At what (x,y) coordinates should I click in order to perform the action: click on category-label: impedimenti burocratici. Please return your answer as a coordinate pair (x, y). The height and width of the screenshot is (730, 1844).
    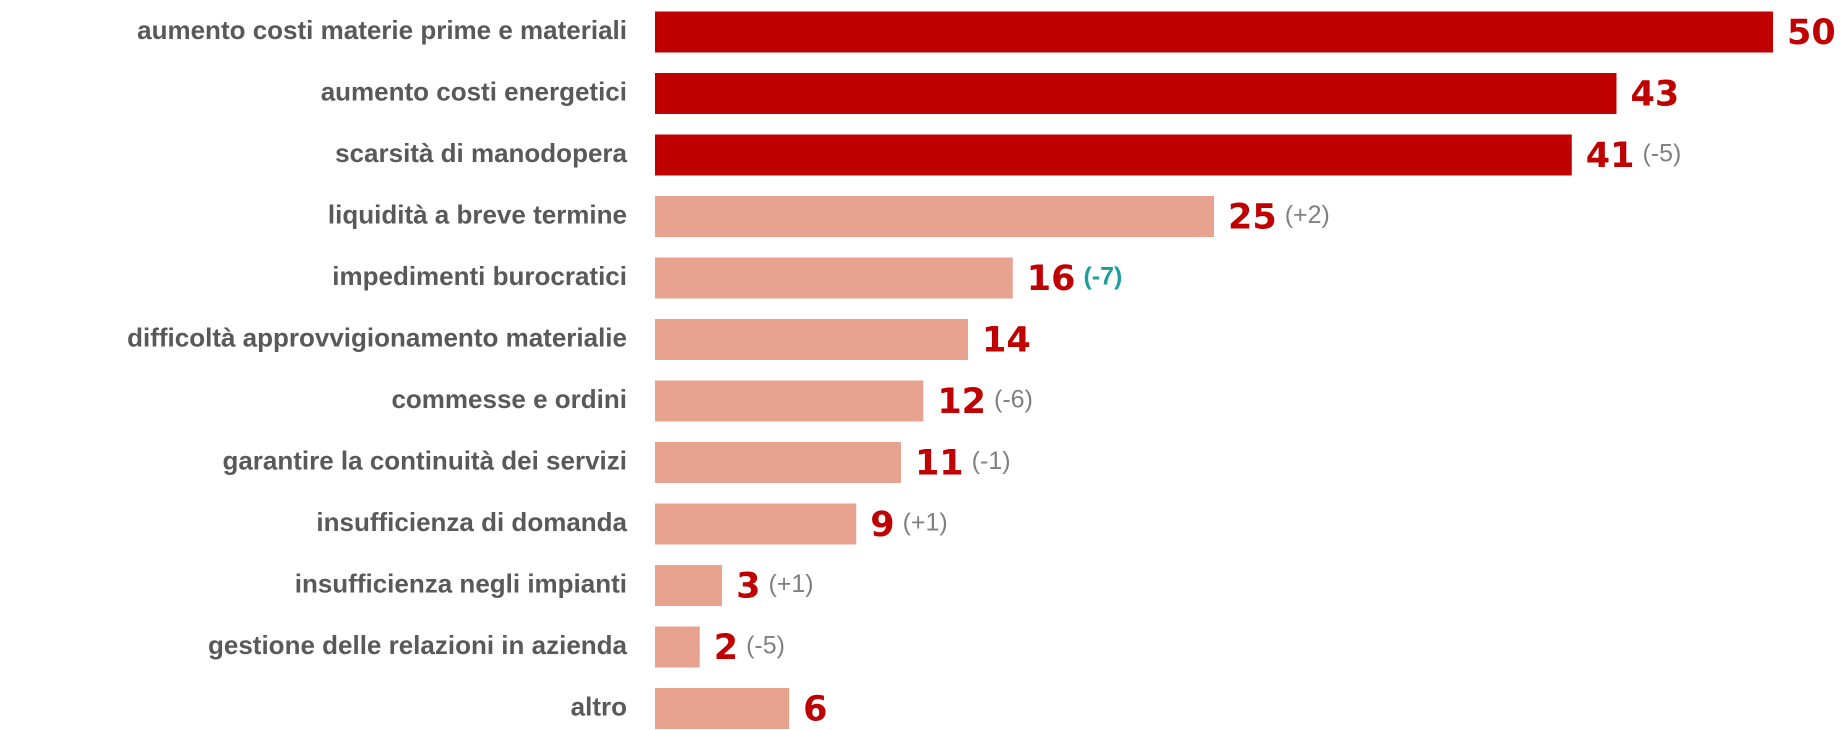
    Looking at the image, I should click on (479, 276).